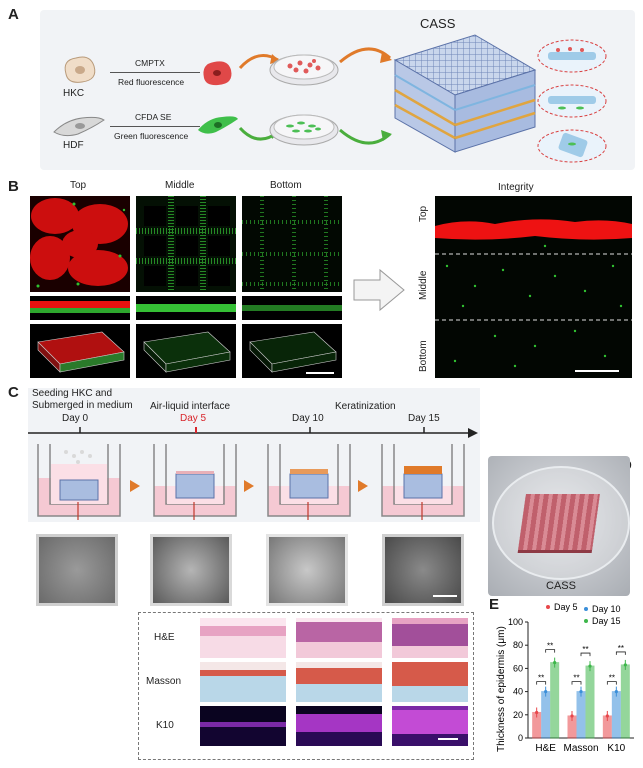 This screenshot has width=643, height=768. I want to click on panel-c-letter: C, so click(13, 392).